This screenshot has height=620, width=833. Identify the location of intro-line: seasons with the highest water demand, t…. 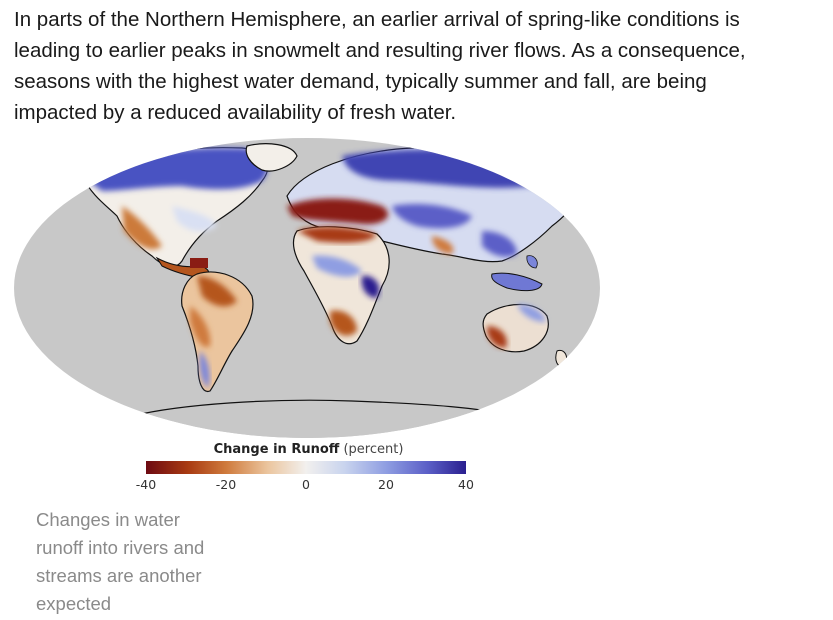
(360, 81).